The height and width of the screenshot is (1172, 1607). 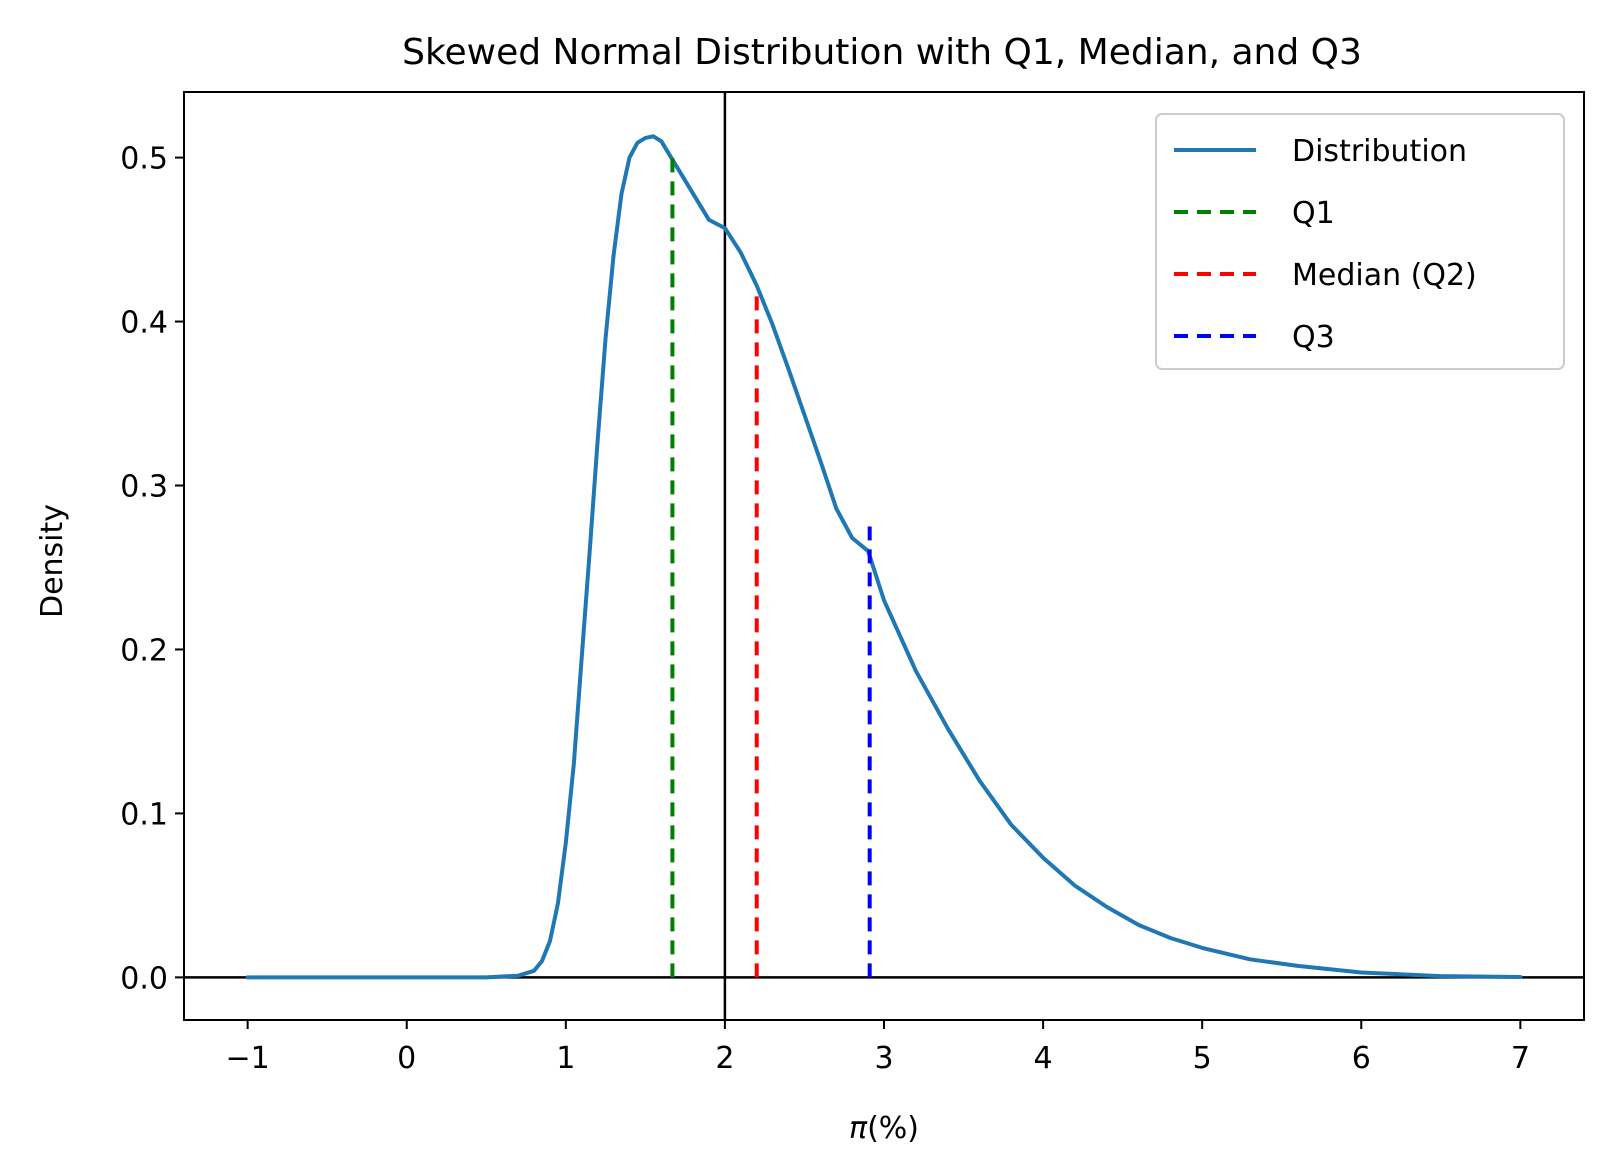 I want to click on y-axis: 0.0 0.1 0.2 0.3 0.4 0.5, so click(x=152, y=569).